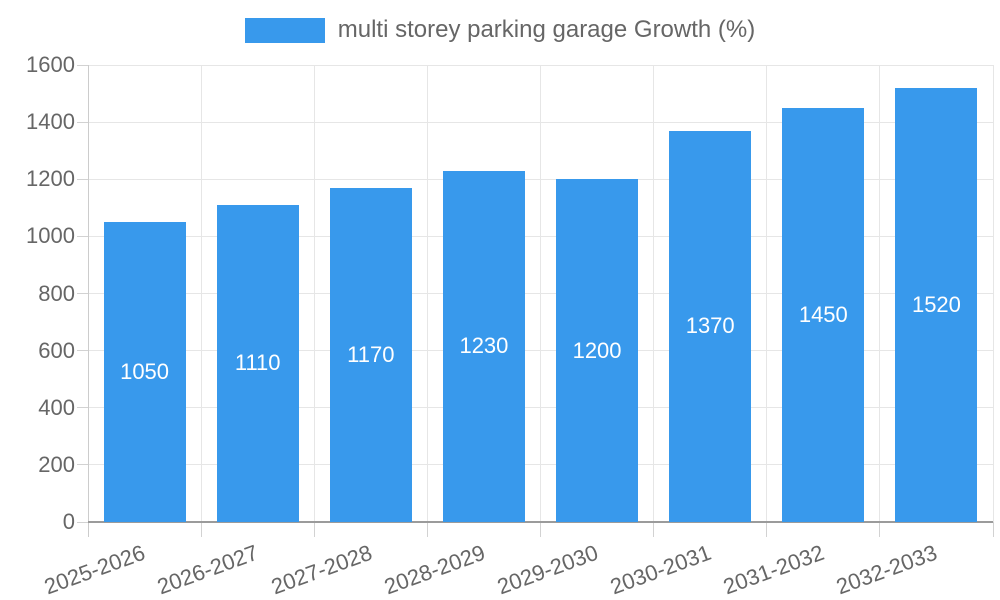 Image resolution: width=1000 pixels, height=600 pixels. I want to click on y-tick-label: 1400, so click(50, 122).